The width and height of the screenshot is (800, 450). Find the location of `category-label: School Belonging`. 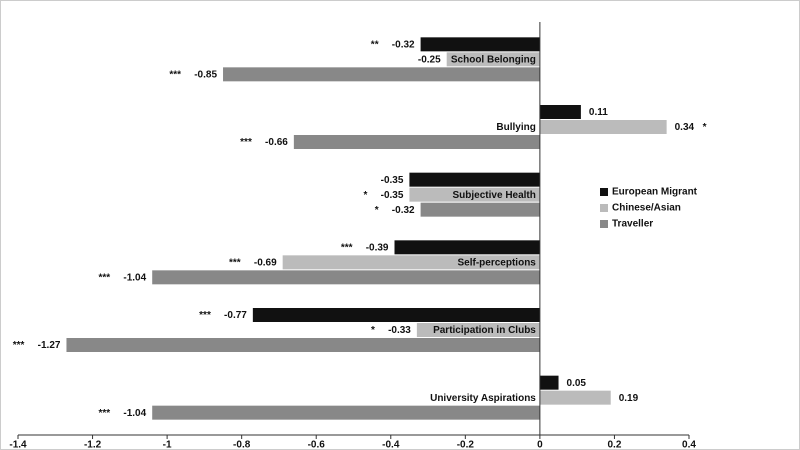

category-label: School Belonging is located at coordinates (493, 59).